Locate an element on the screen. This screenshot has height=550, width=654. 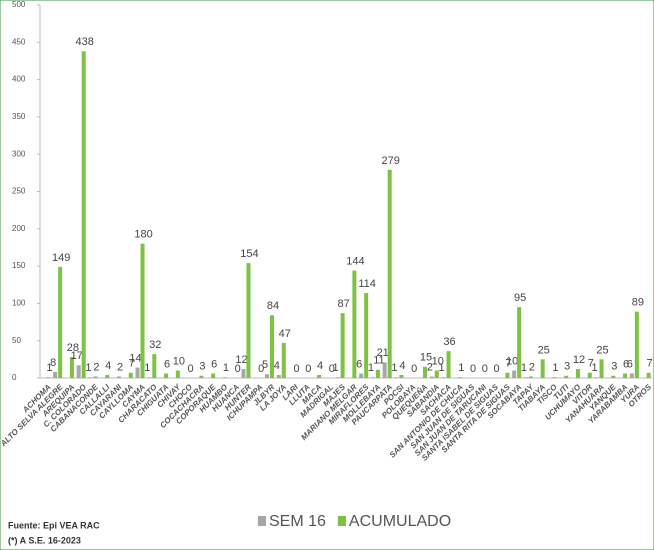
value-label: 21 is located at coordinates (383, 353).